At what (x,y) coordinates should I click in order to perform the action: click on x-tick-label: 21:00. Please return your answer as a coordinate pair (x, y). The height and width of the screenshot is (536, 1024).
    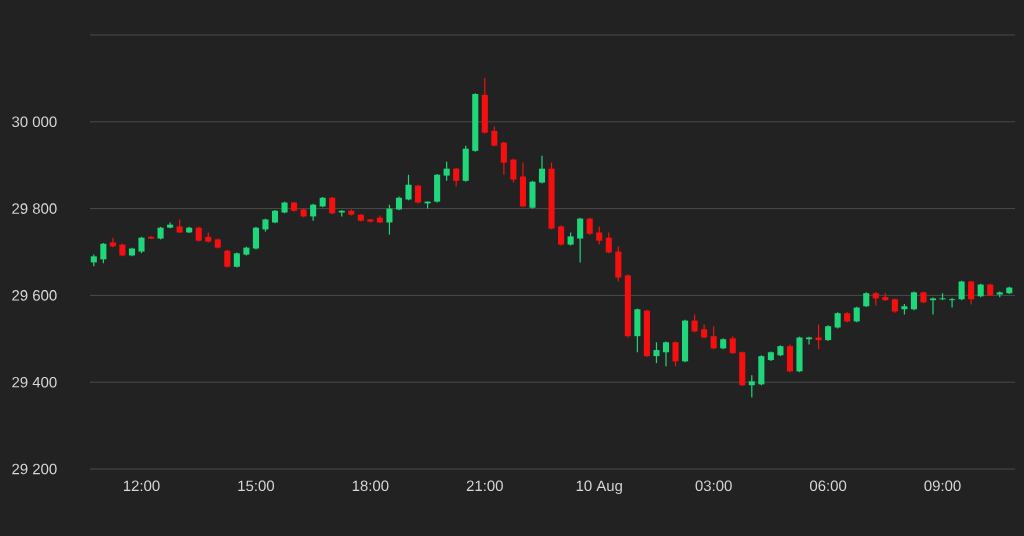
    Looking at the image, I should click on (484, 486).